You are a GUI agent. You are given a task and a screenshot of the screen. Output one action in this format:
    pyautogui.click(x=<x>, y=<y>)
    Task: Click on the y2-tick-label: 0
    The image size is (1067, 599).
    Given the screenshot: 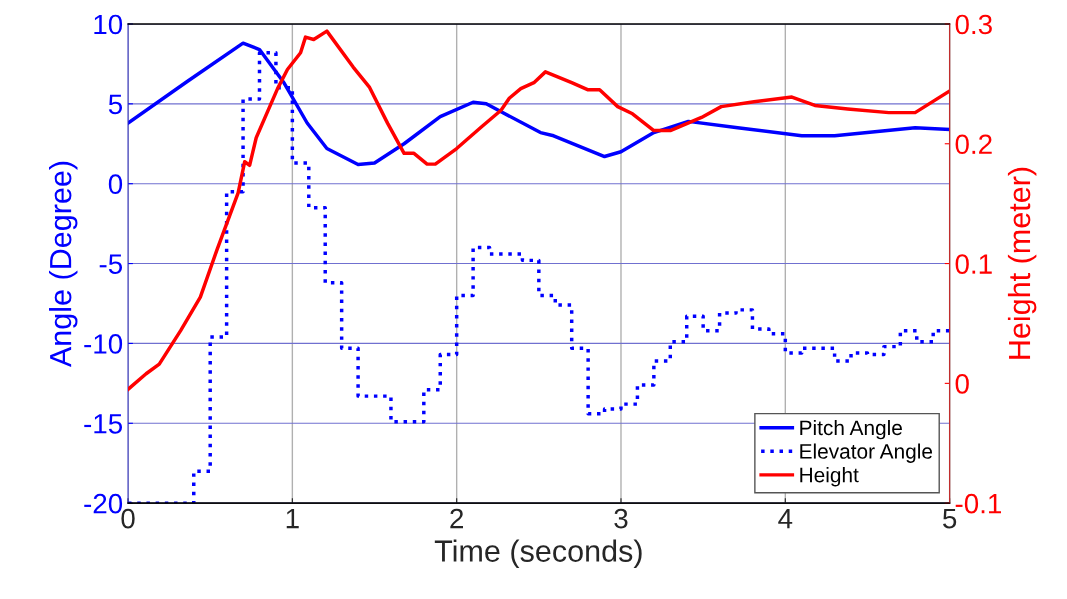 What is the action you would take?
    pyautogui.click(x=962, y=384)
    